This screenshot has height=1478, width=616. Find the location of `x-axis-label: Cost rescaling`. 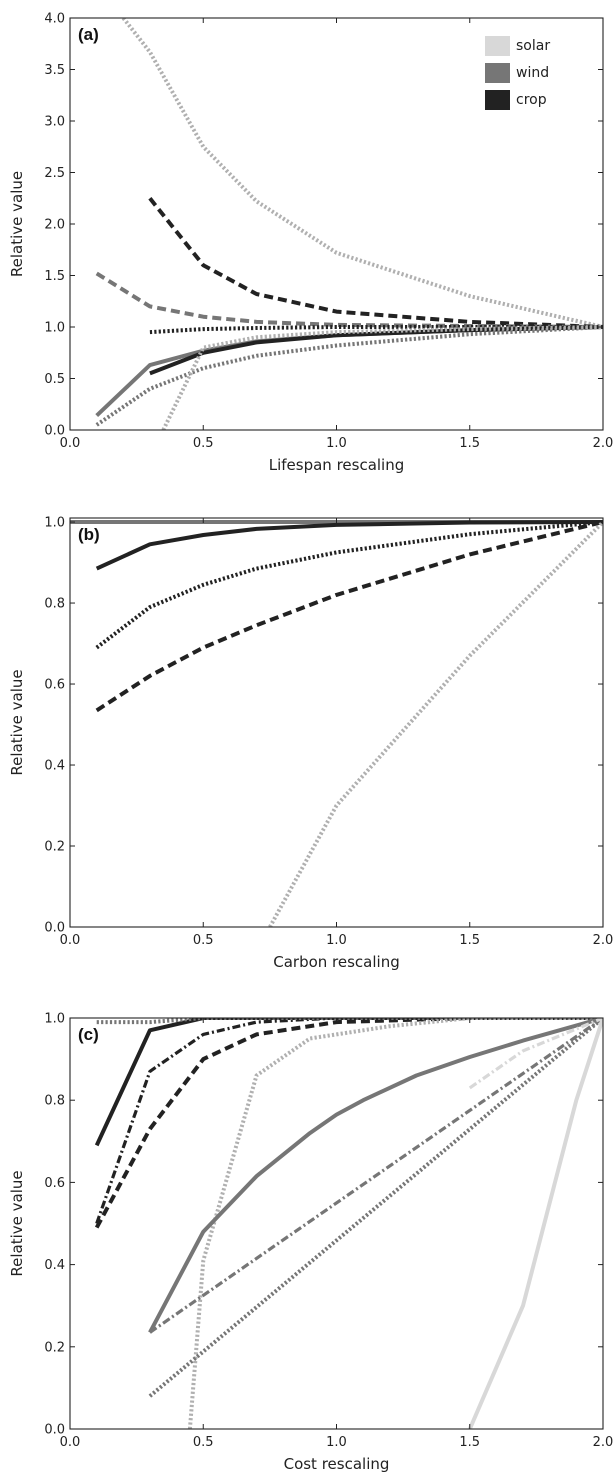

x-axis-label: Cost rescaling is located at coordinates (337, 1464).